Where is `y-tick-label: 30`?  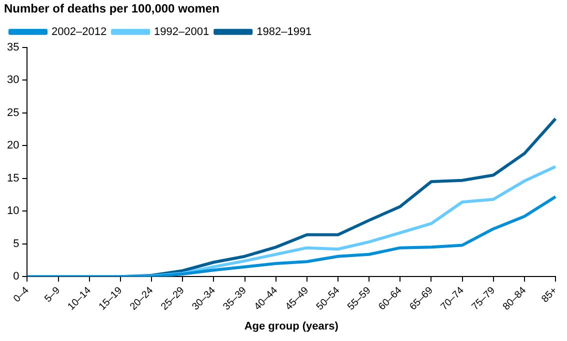
y-tick-label: 30 is located at coordinates (13, 80).